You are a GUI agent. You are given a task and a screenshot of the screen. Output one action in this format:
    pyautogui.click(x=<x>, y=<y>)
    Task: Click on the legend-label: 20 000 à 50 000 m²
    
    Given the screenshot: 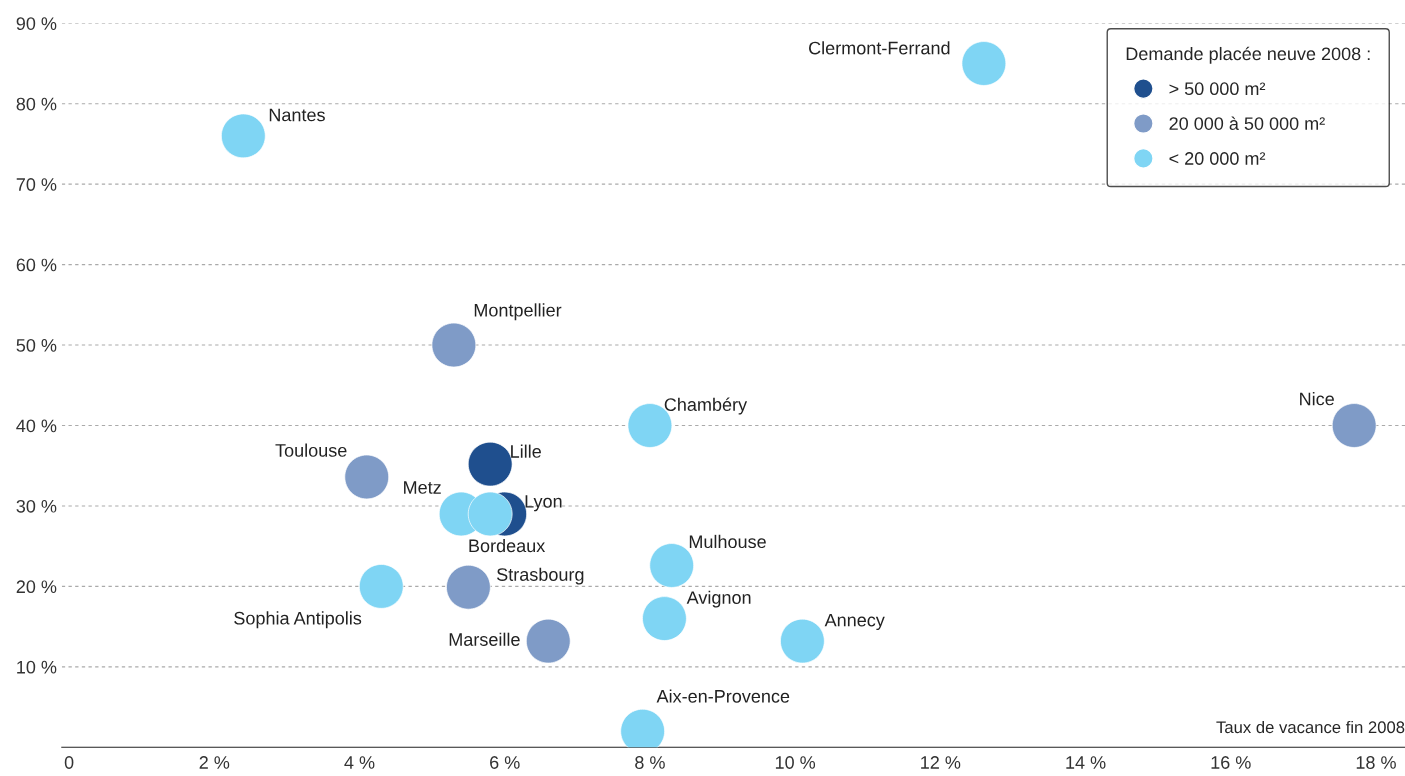 What is the action you would take?
    pyautogui.click(x=1247, y=123)
    